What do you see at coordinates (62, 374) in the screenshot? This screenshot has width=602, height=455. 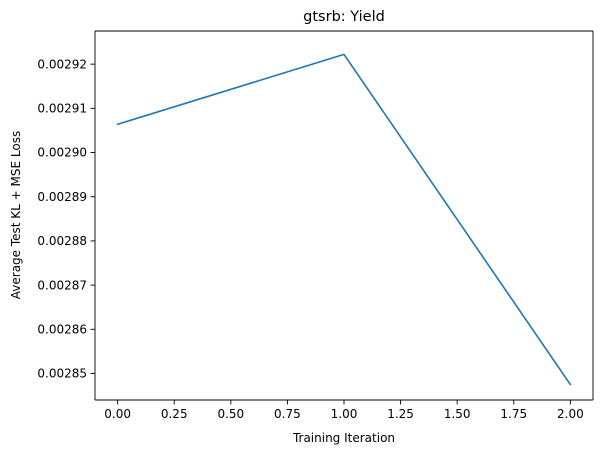 I see `y-tick-label: 0.00285` at bounding box center [62, 374].